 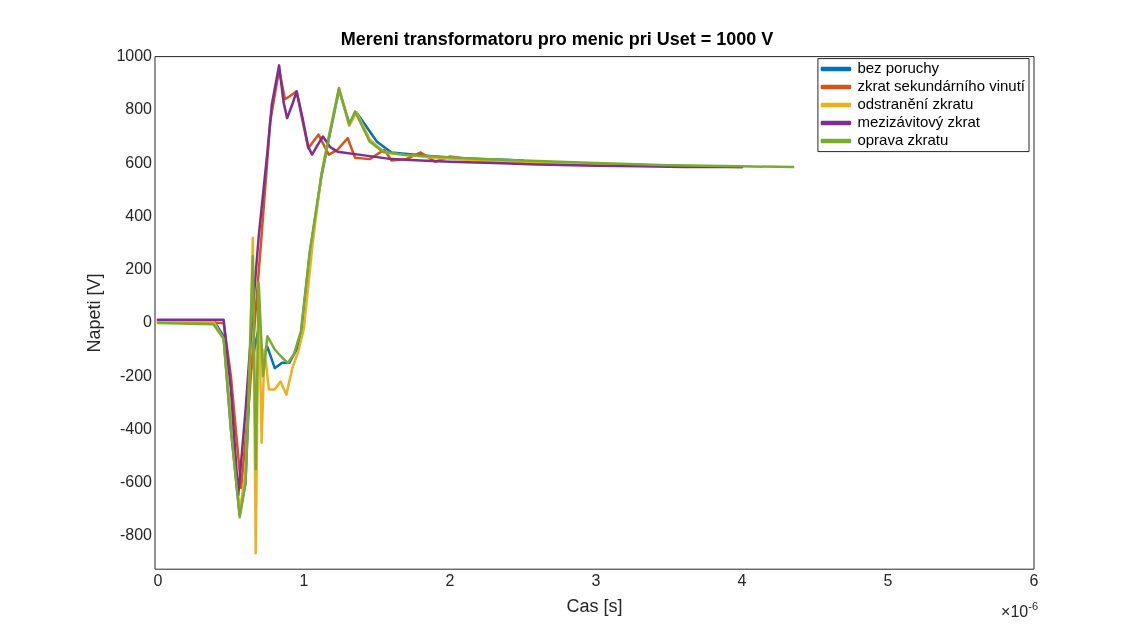 What do you see at coordinates (594, 606) in the screenshot?
I see `x-axis-title: Cas [s]` at bounding box center [594, 606].